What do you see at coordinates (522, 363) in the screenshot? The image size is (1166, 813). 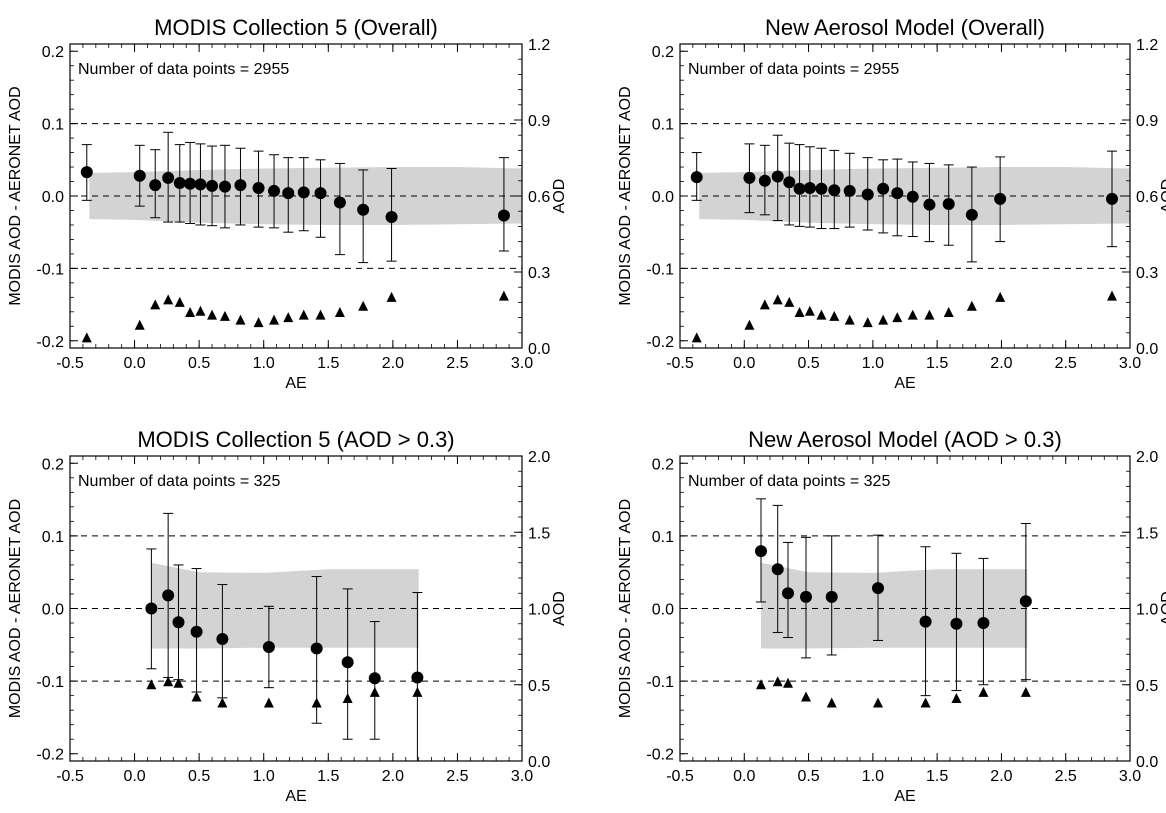 I see `x-tick-label: 3.0` at bounding box center [522, 363].